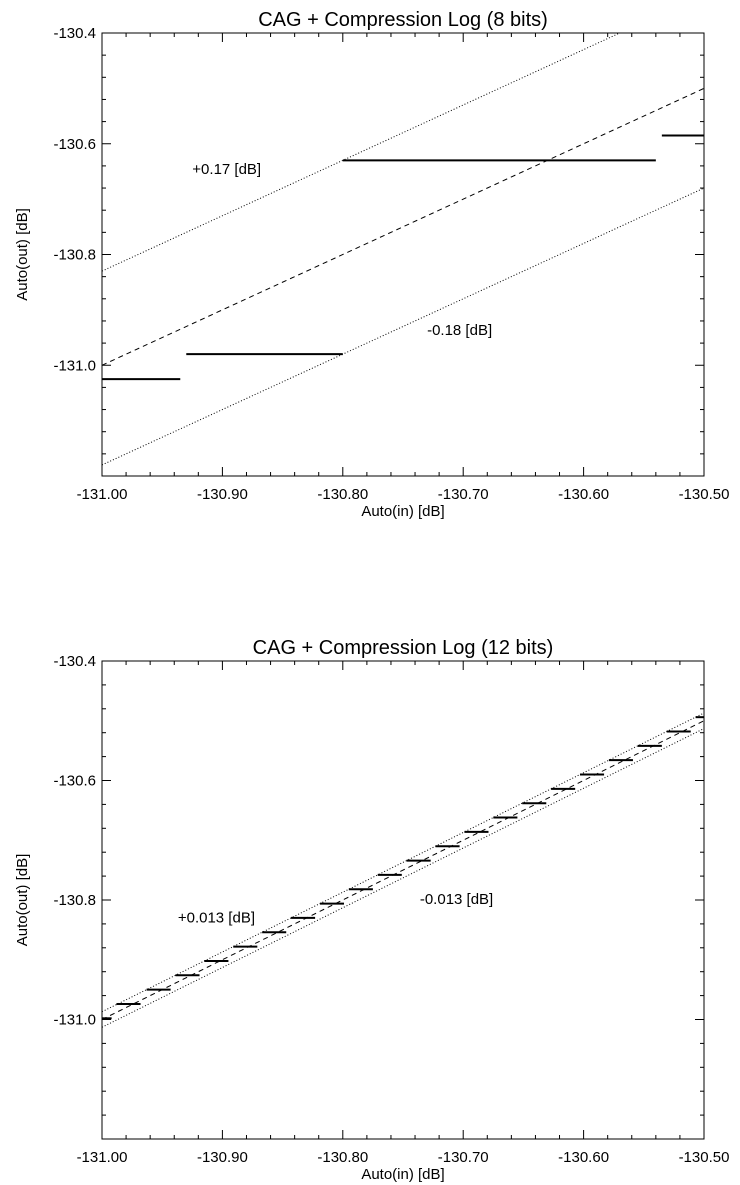 The image size is (740, 1185). Describe the element at coordinates (459, 330) in the screenshot. I see `bound-annotation: -0.18 [dB]` at that location.